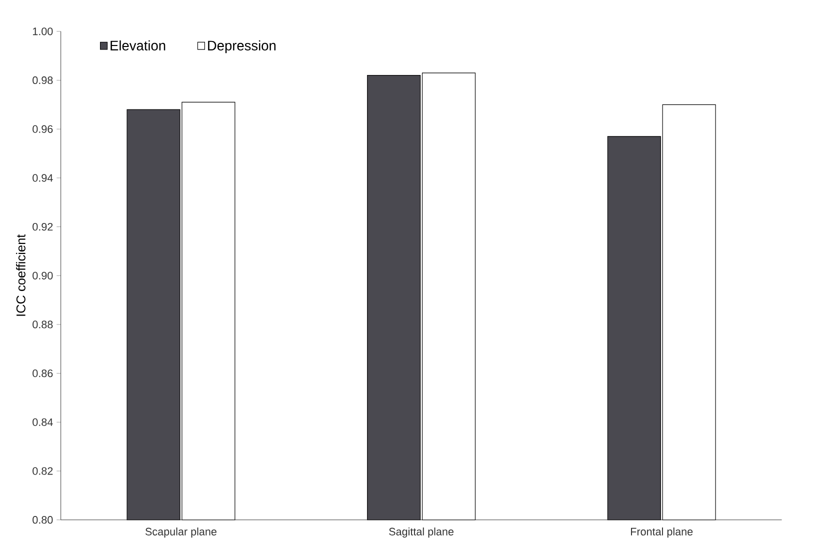  Describe the element at coordinates (42, 373) in the screenshot. I see `y-tick-label: 0.86` at that location.